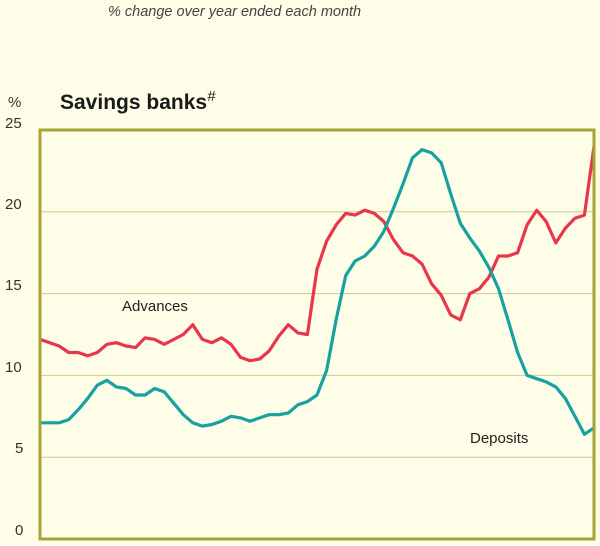 Image resolution: width=600 pixels, height=546 pixels. What do you see at coordinates (13, 367) in the screenshot?
I see `y-tick-label-10: 10` at bounding box center [13, 367].